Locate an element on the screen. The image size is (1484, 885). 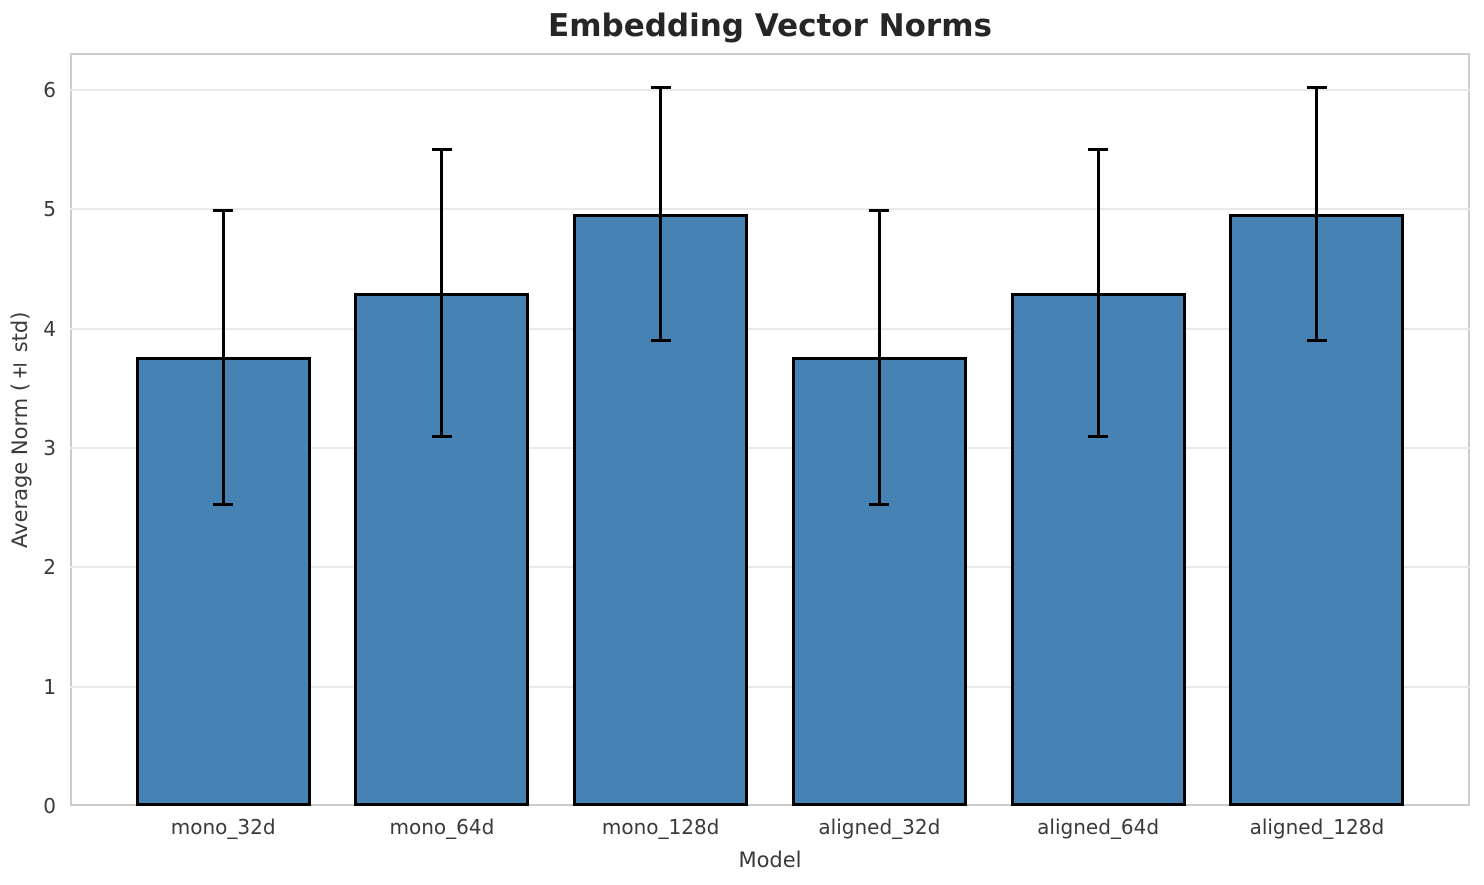
y-tick-label: 5 is located at coordinates (49, 209).